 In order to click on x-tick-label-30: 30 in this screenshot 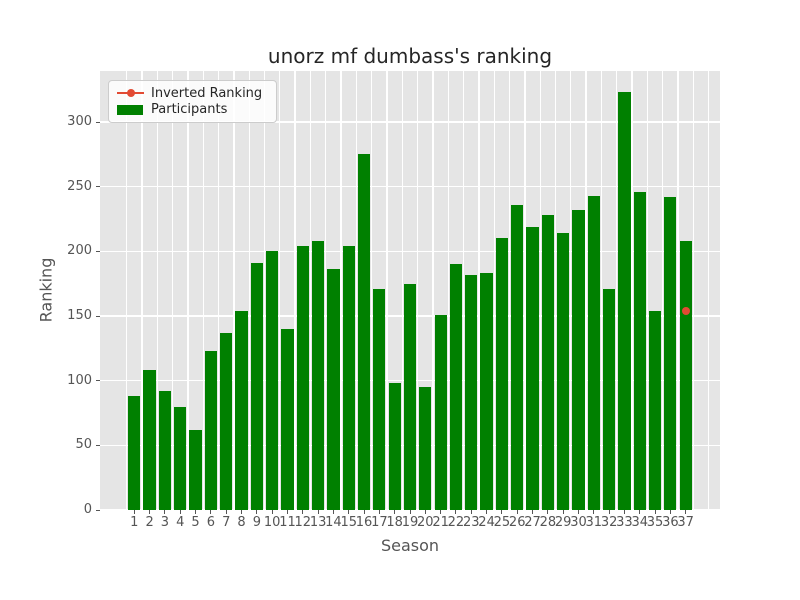, I will do `click(578, 522)`.